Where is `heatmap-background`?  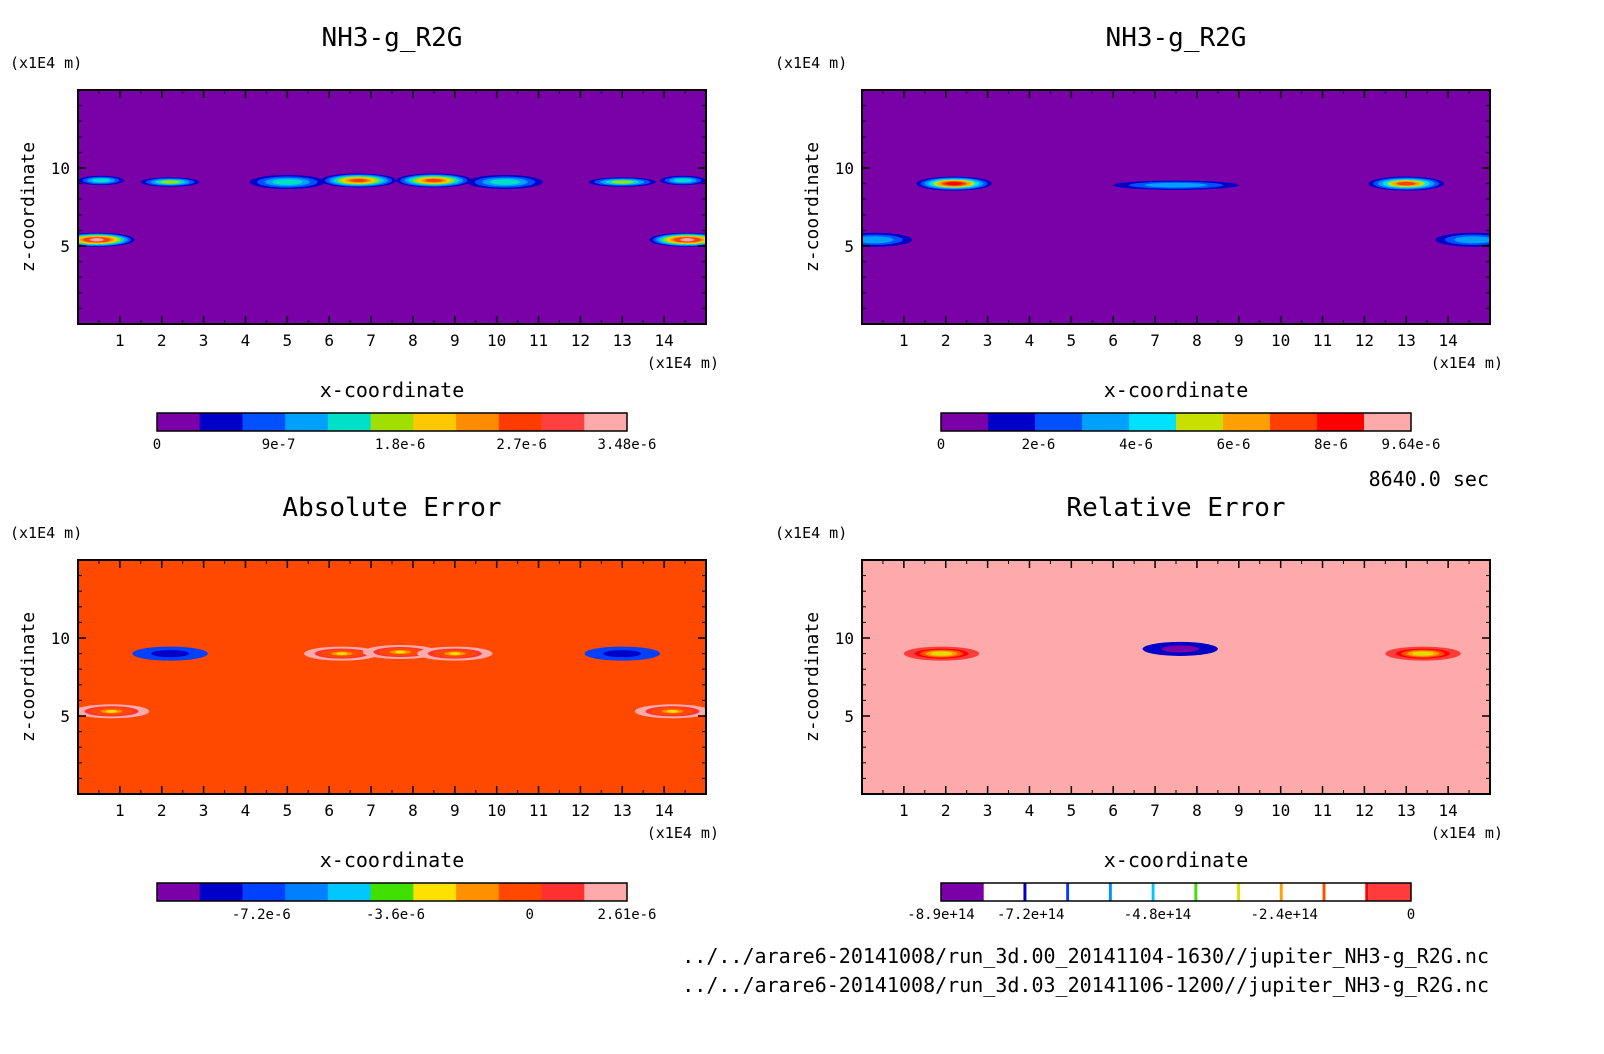
heatmap-background is located at coordinates (392, 677).